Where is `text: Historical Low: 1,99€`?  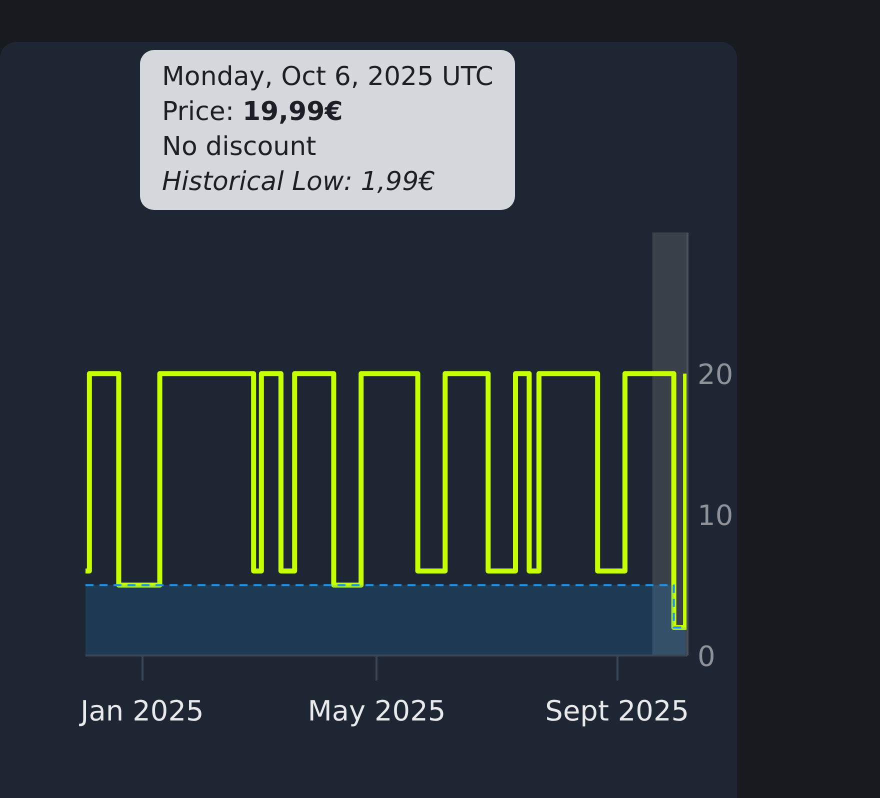 text: Historical Low: 1,99€ is located at coordinates (299, 182).